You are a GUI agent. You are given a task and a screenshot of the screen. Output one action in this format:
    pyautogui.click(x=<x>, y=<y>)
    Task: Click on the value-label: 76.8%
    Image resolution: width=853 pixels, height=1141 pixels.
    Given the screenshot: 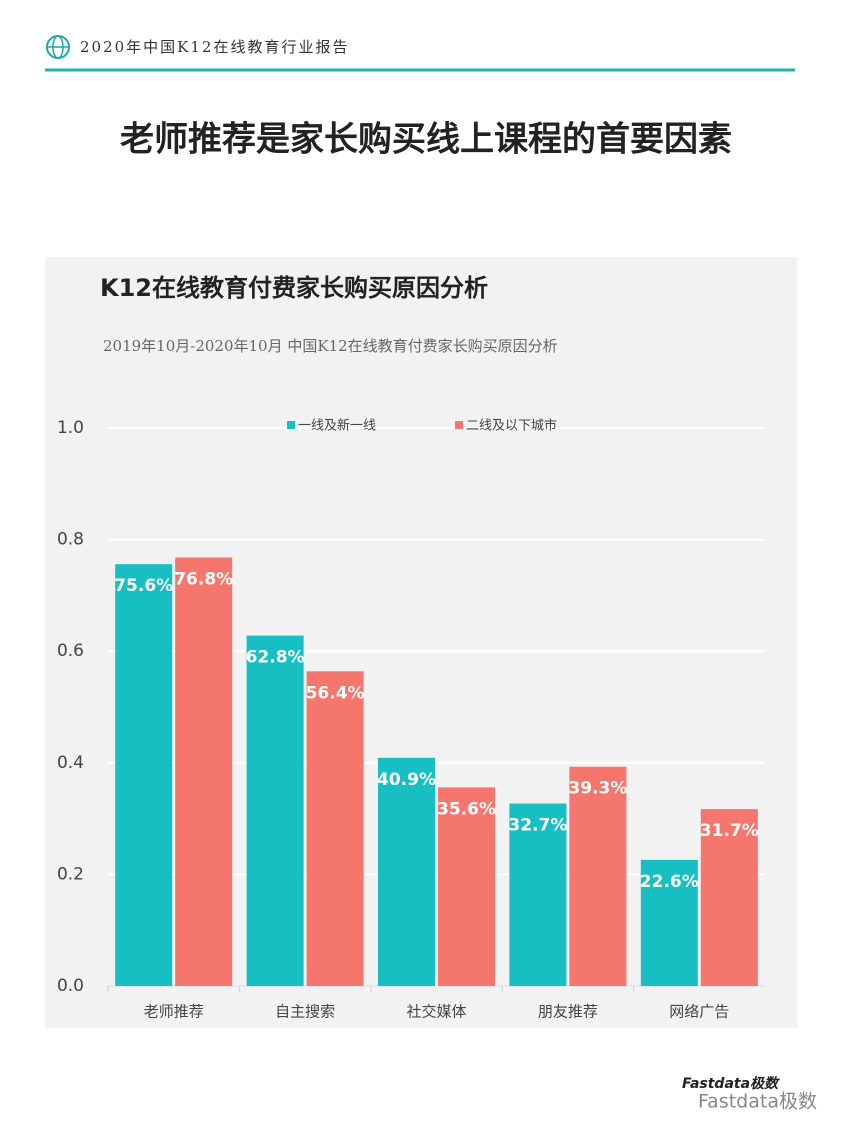 What is the action you would take?
    pyautogui.click(x=203, y=579)
    